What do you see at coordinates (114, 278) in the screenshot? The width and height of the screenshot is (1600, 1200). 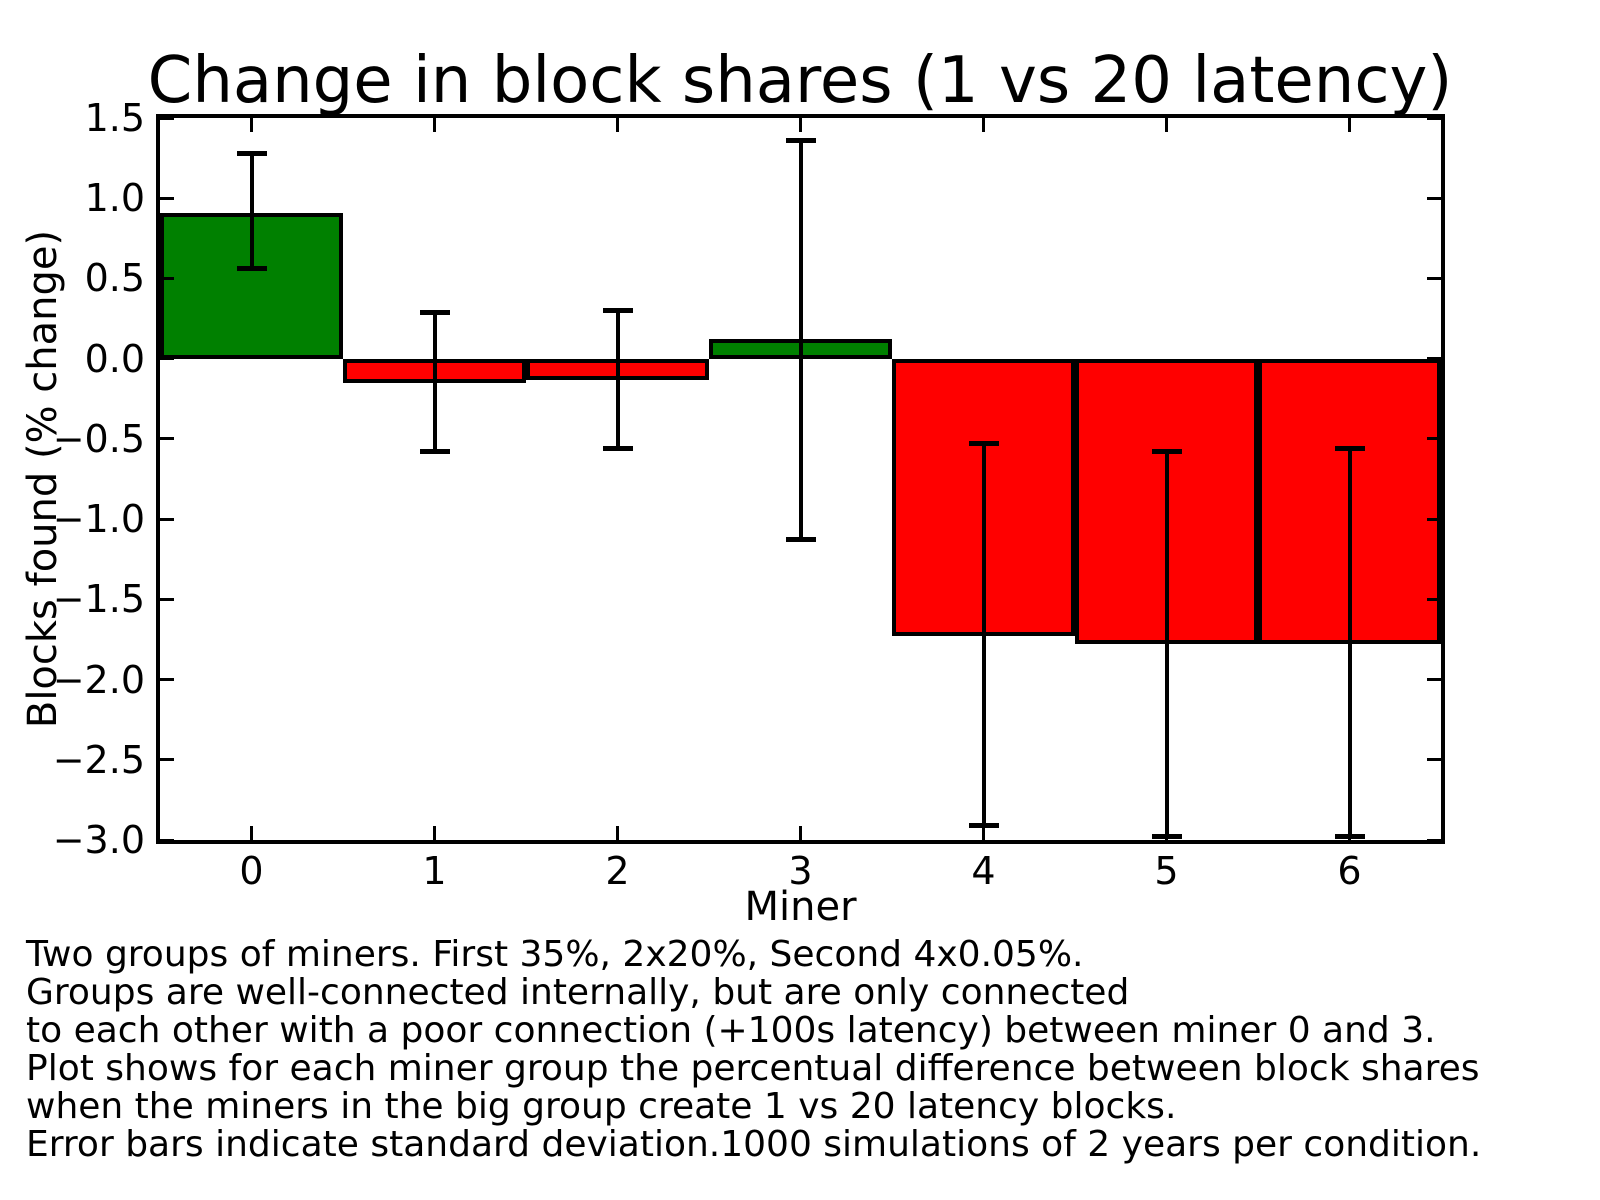 I see `y-tick-label: 0.5` at bounding box center [114, 278].